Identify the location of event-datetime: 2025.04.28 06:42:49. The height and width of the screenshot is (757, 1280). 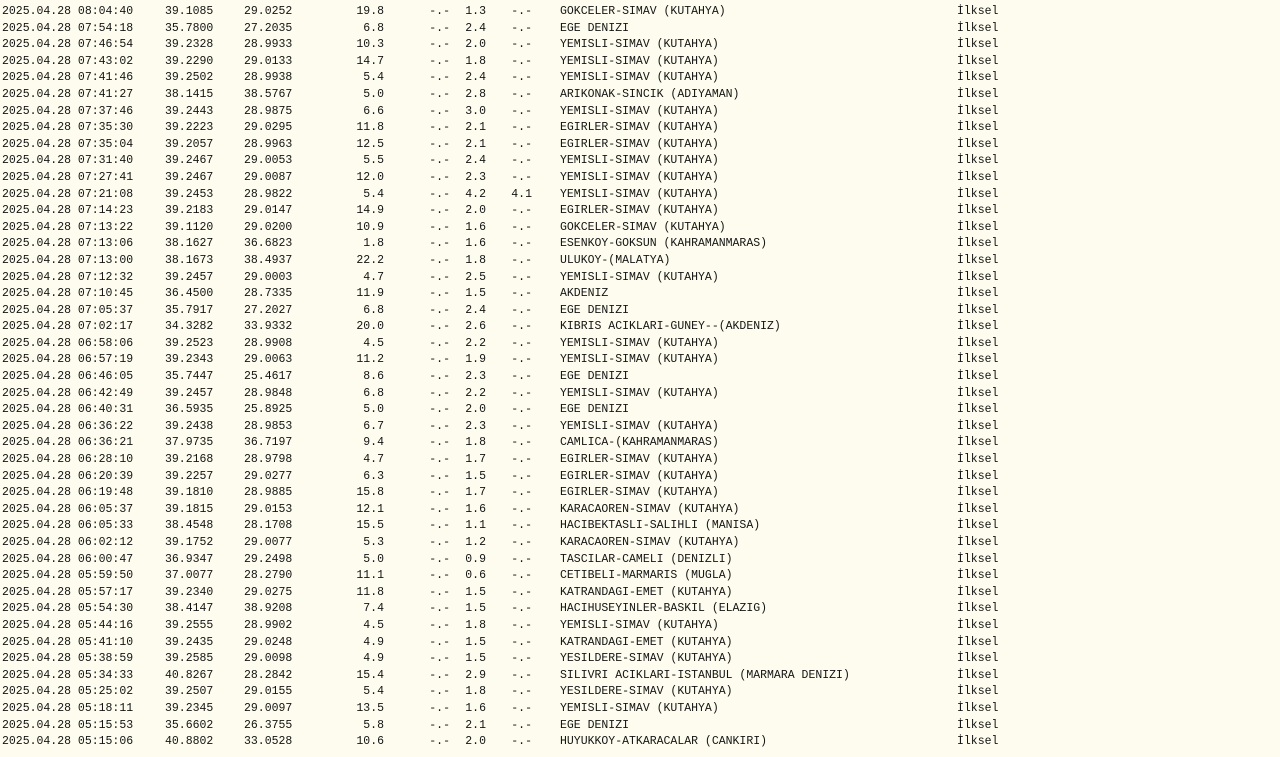
(68, 393).